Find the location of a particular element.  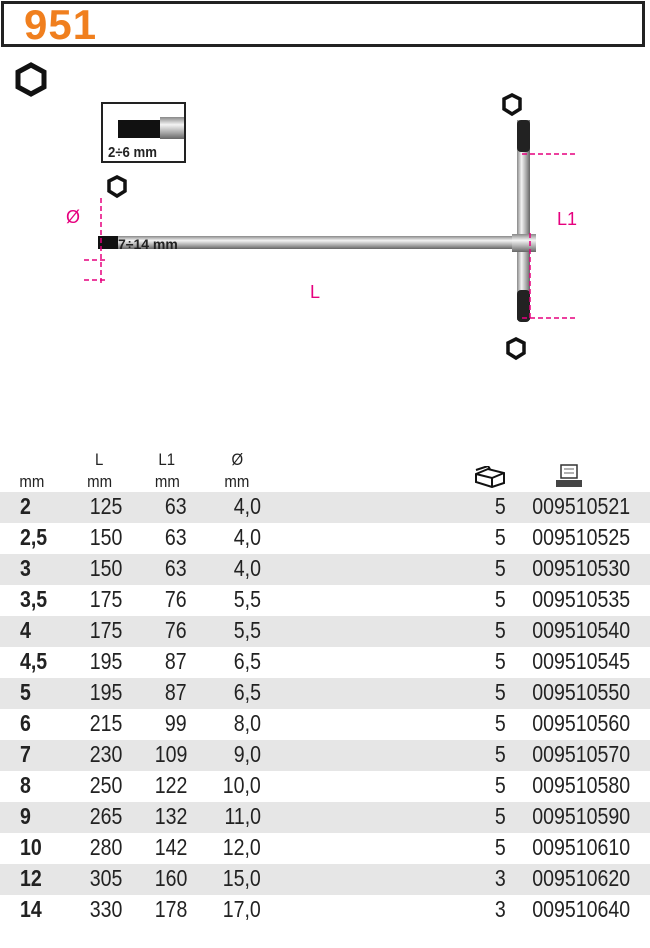

cell-diameter: 17,0 is located at coordinates (241, 909).